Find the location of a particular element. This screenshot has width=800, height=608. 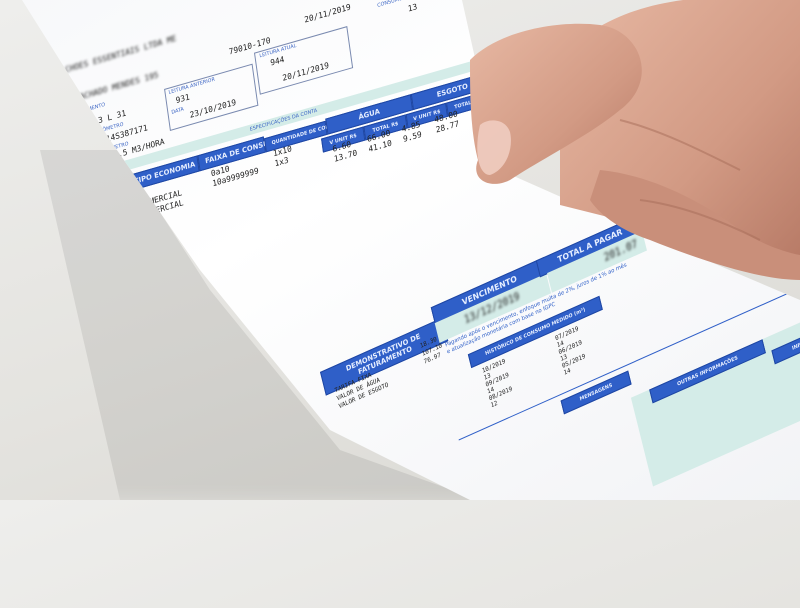

fingers is located at coordinates (695, 225).